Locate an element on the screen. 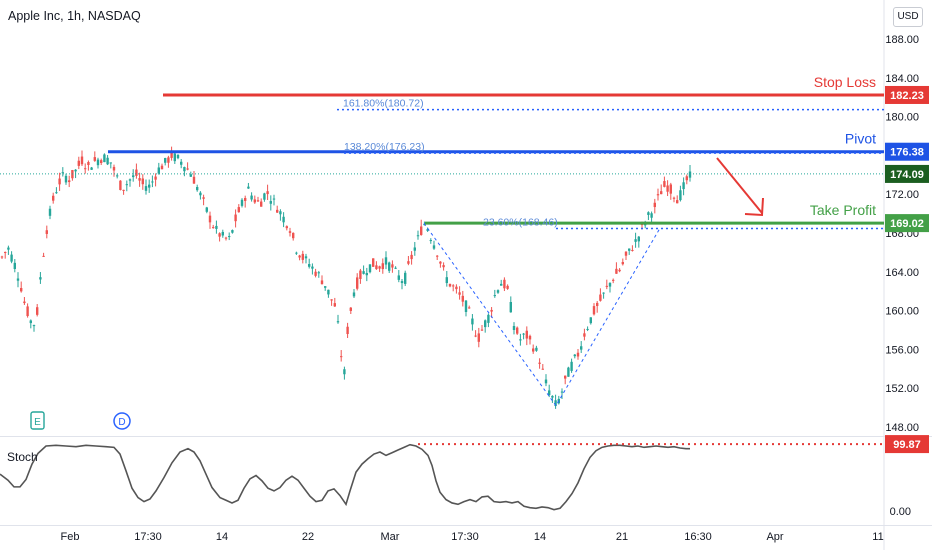  down-arrow-shaft is located at coordinates (739, 185).